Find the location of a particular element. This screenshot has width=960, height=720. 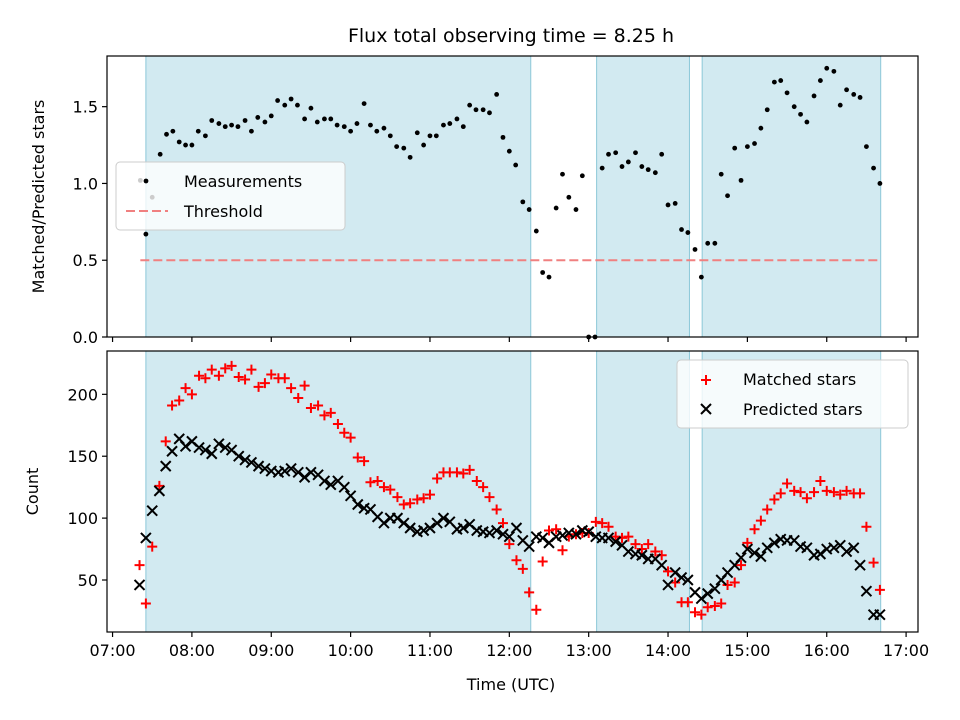

x-tick-label: 17:00 is located at coordinates (906, 650).